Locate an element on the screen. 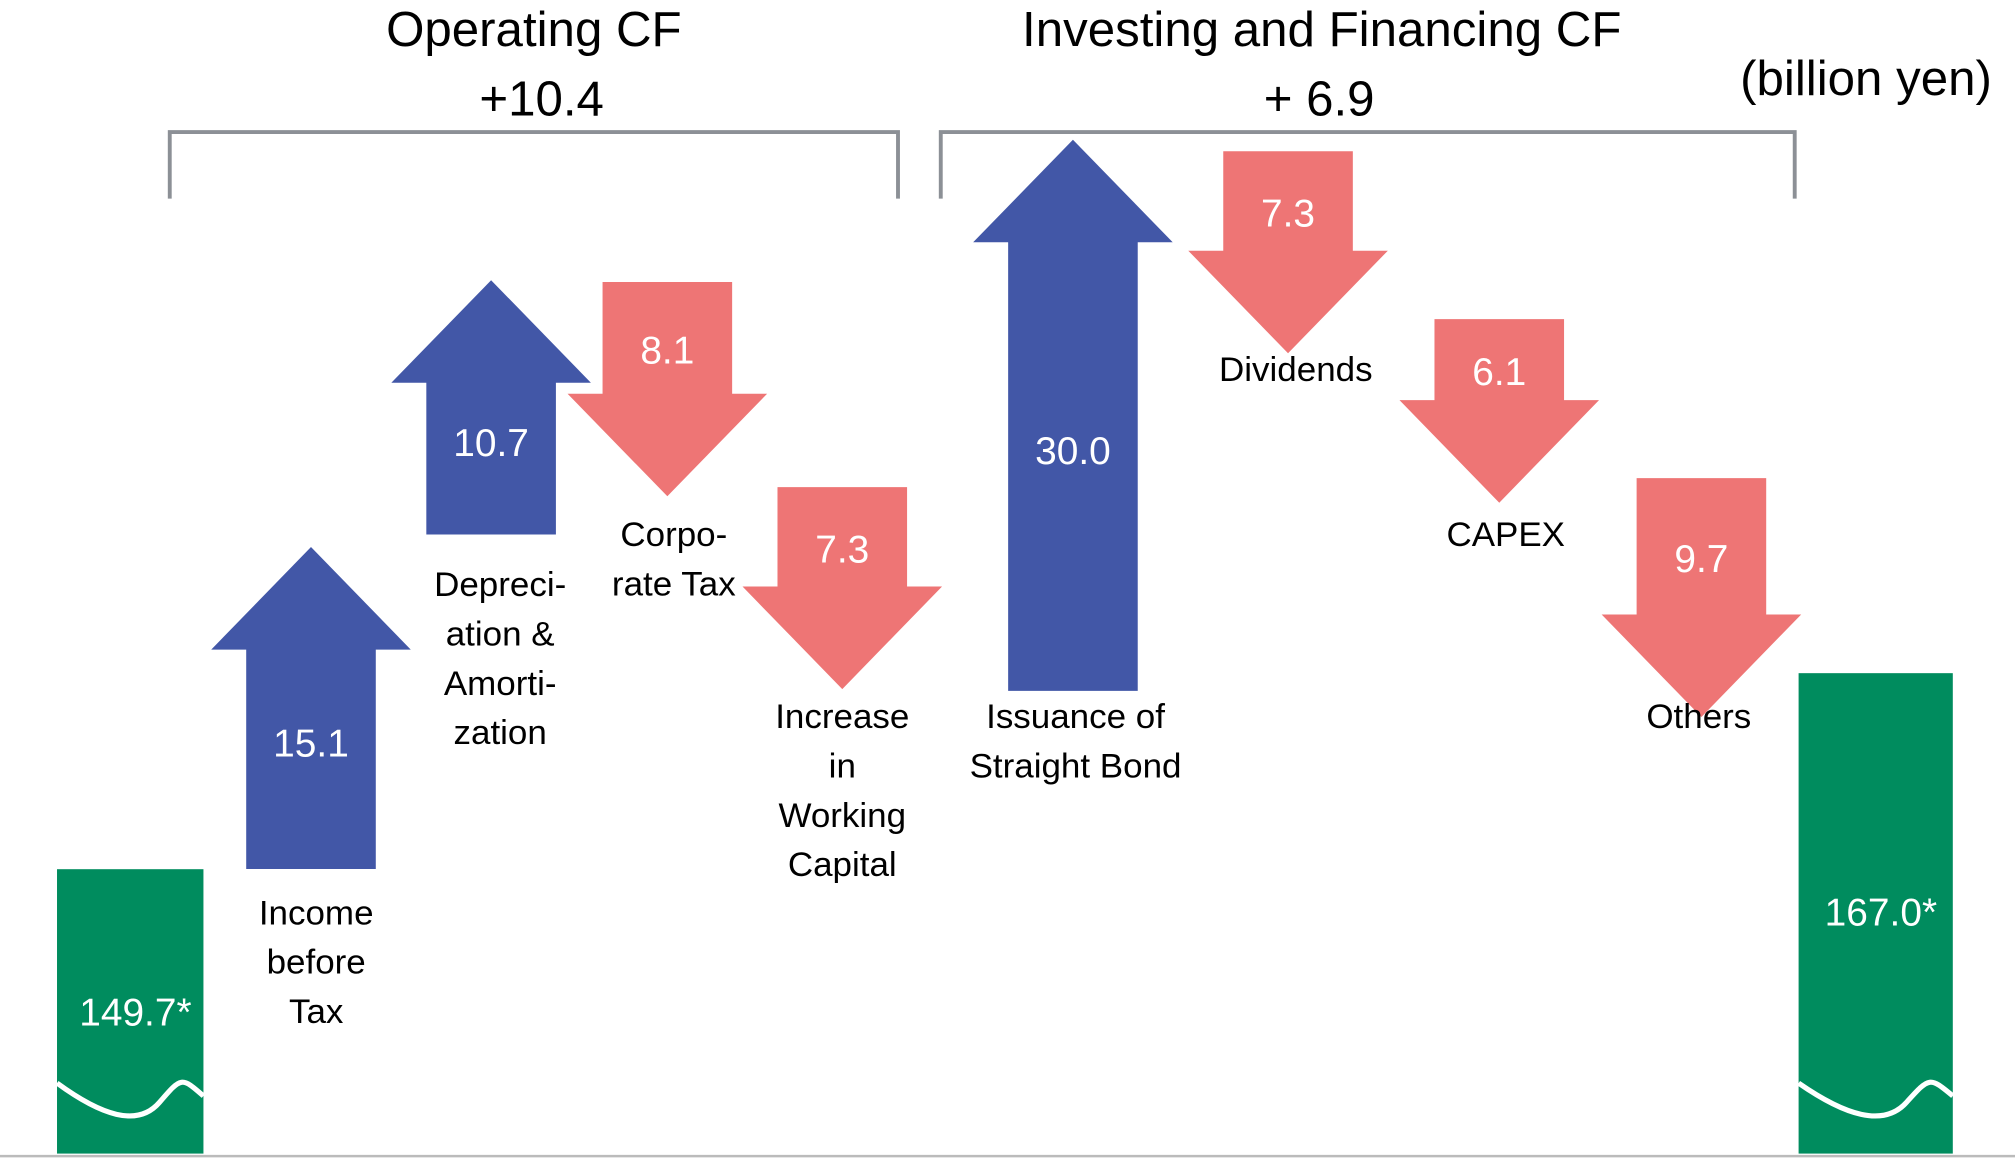 This screenshot has height=1160, width=2015. group-total: + 6.9 is located at coordinates (1319, 100).